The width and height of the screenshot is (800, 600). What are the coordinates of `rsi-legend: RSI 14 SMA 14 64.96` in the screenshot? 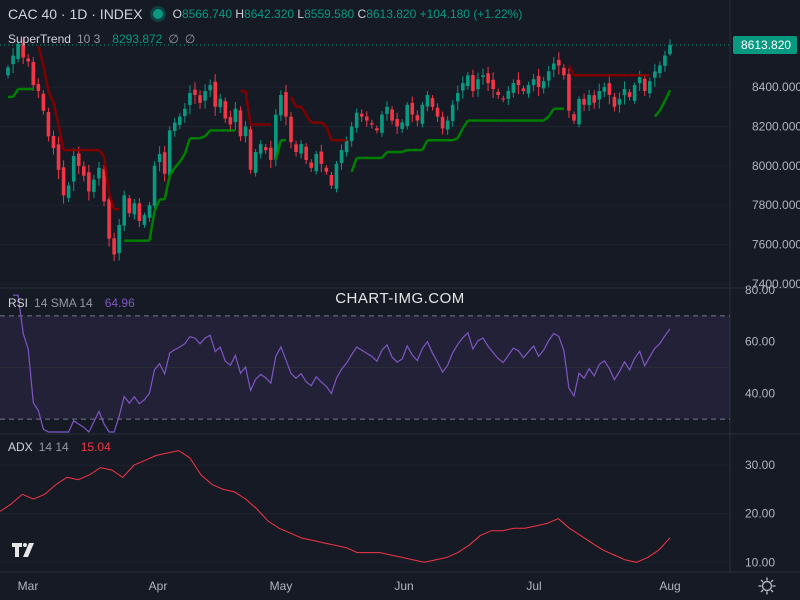 It's located at (71, 303).